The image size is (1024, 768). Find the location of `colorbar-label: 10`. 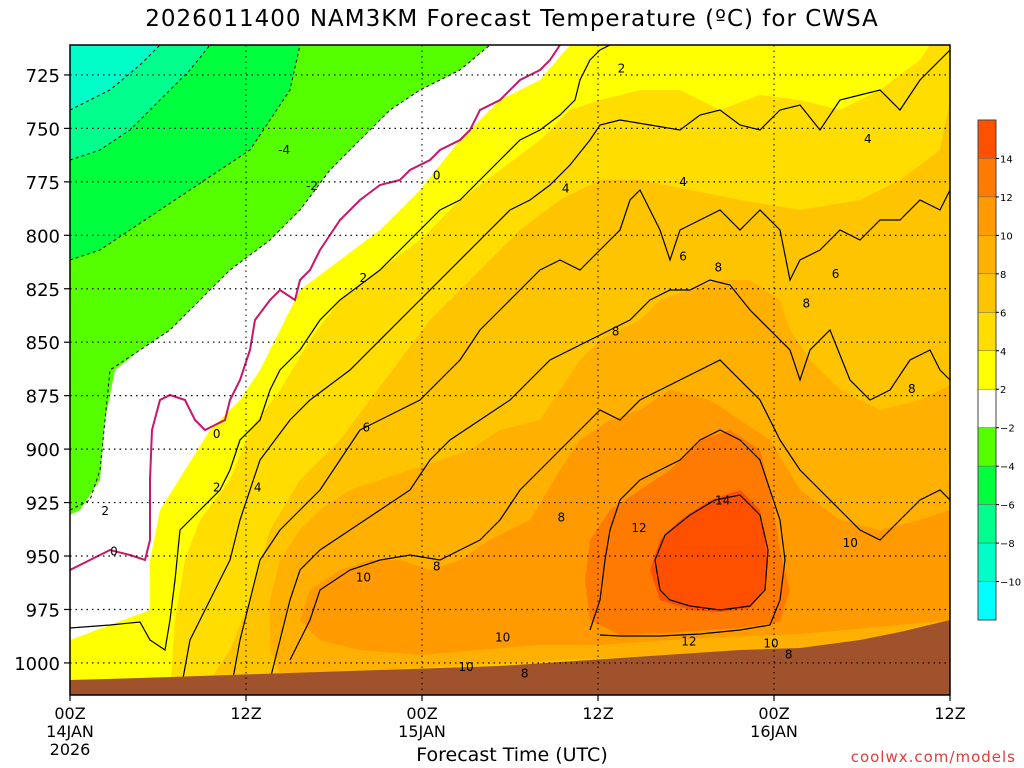

colorbar-label: 10 is located at coordinates (1006, 236).